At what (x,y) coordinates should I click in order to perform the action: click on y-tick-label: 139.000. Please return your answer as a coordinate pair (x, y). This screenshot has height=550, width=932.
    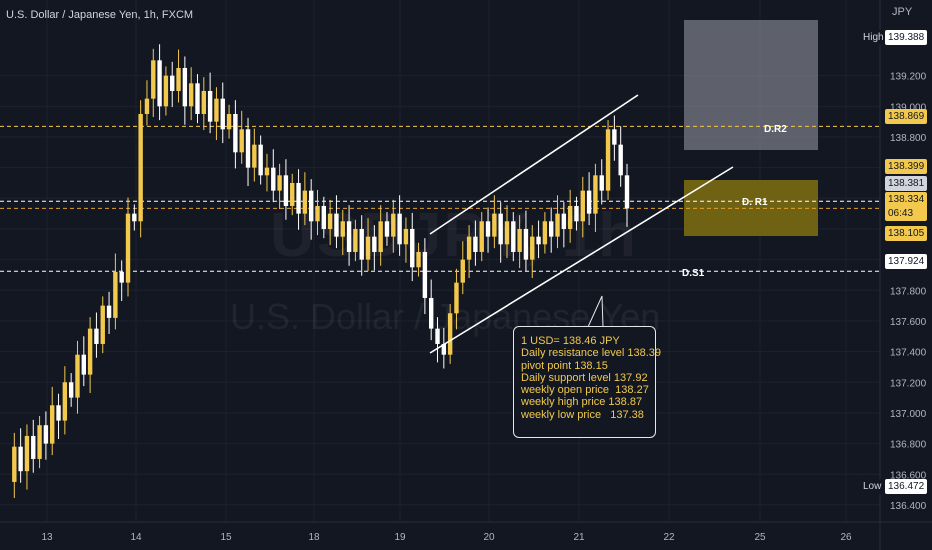
    Looking at the image, I should click on (908, 107).